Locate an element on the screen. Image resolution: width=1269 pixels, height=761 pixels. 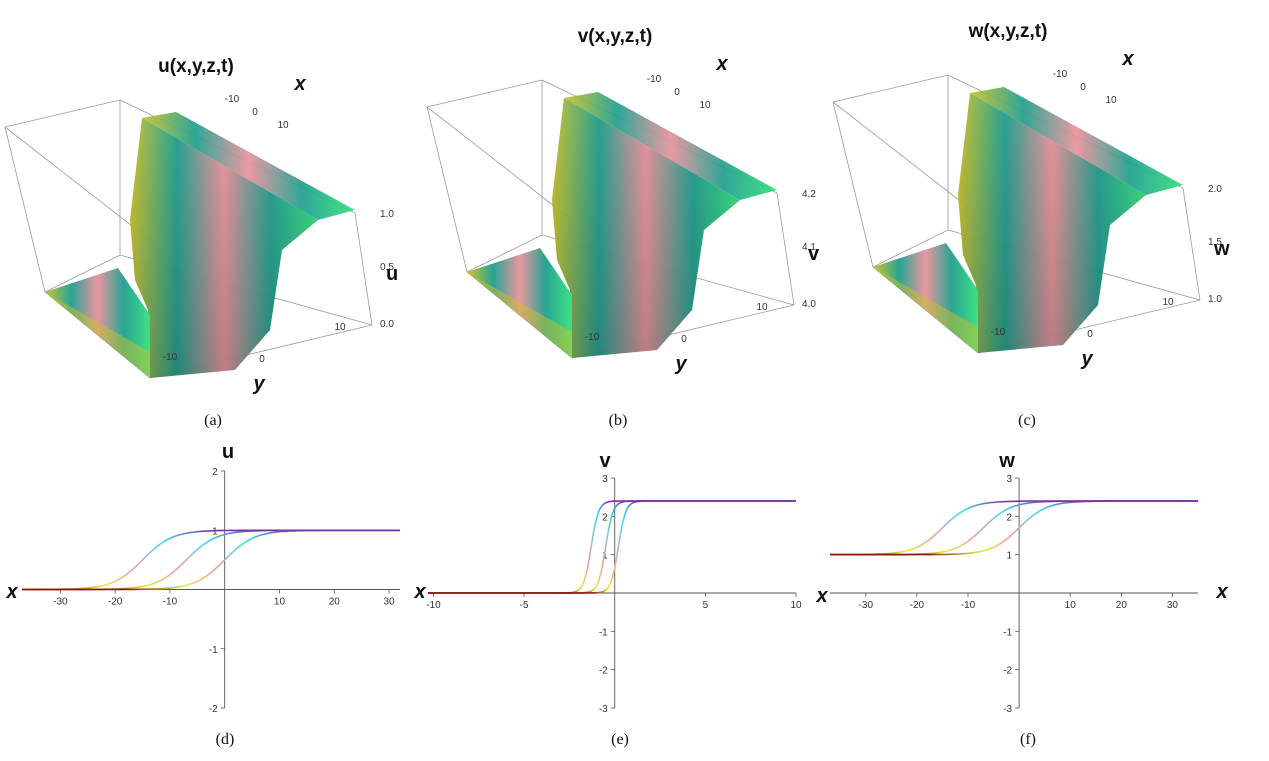
caption-c: (c) is located at coordinates (1027, 420).